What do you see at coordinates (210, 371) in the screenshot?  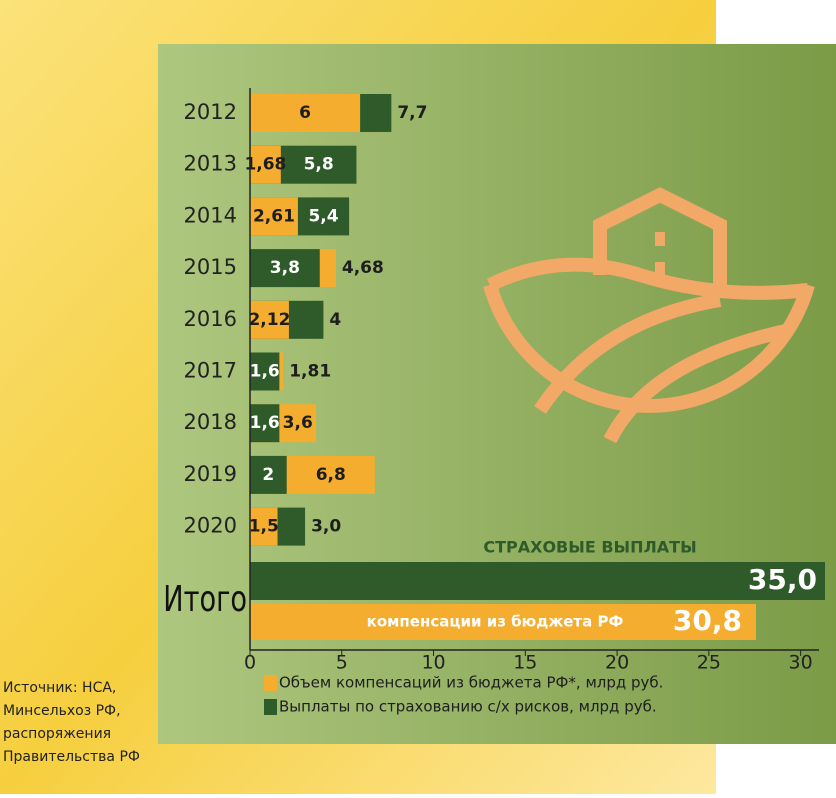 I see `y-tick-label: 2017` at bounding box center [210, 371].